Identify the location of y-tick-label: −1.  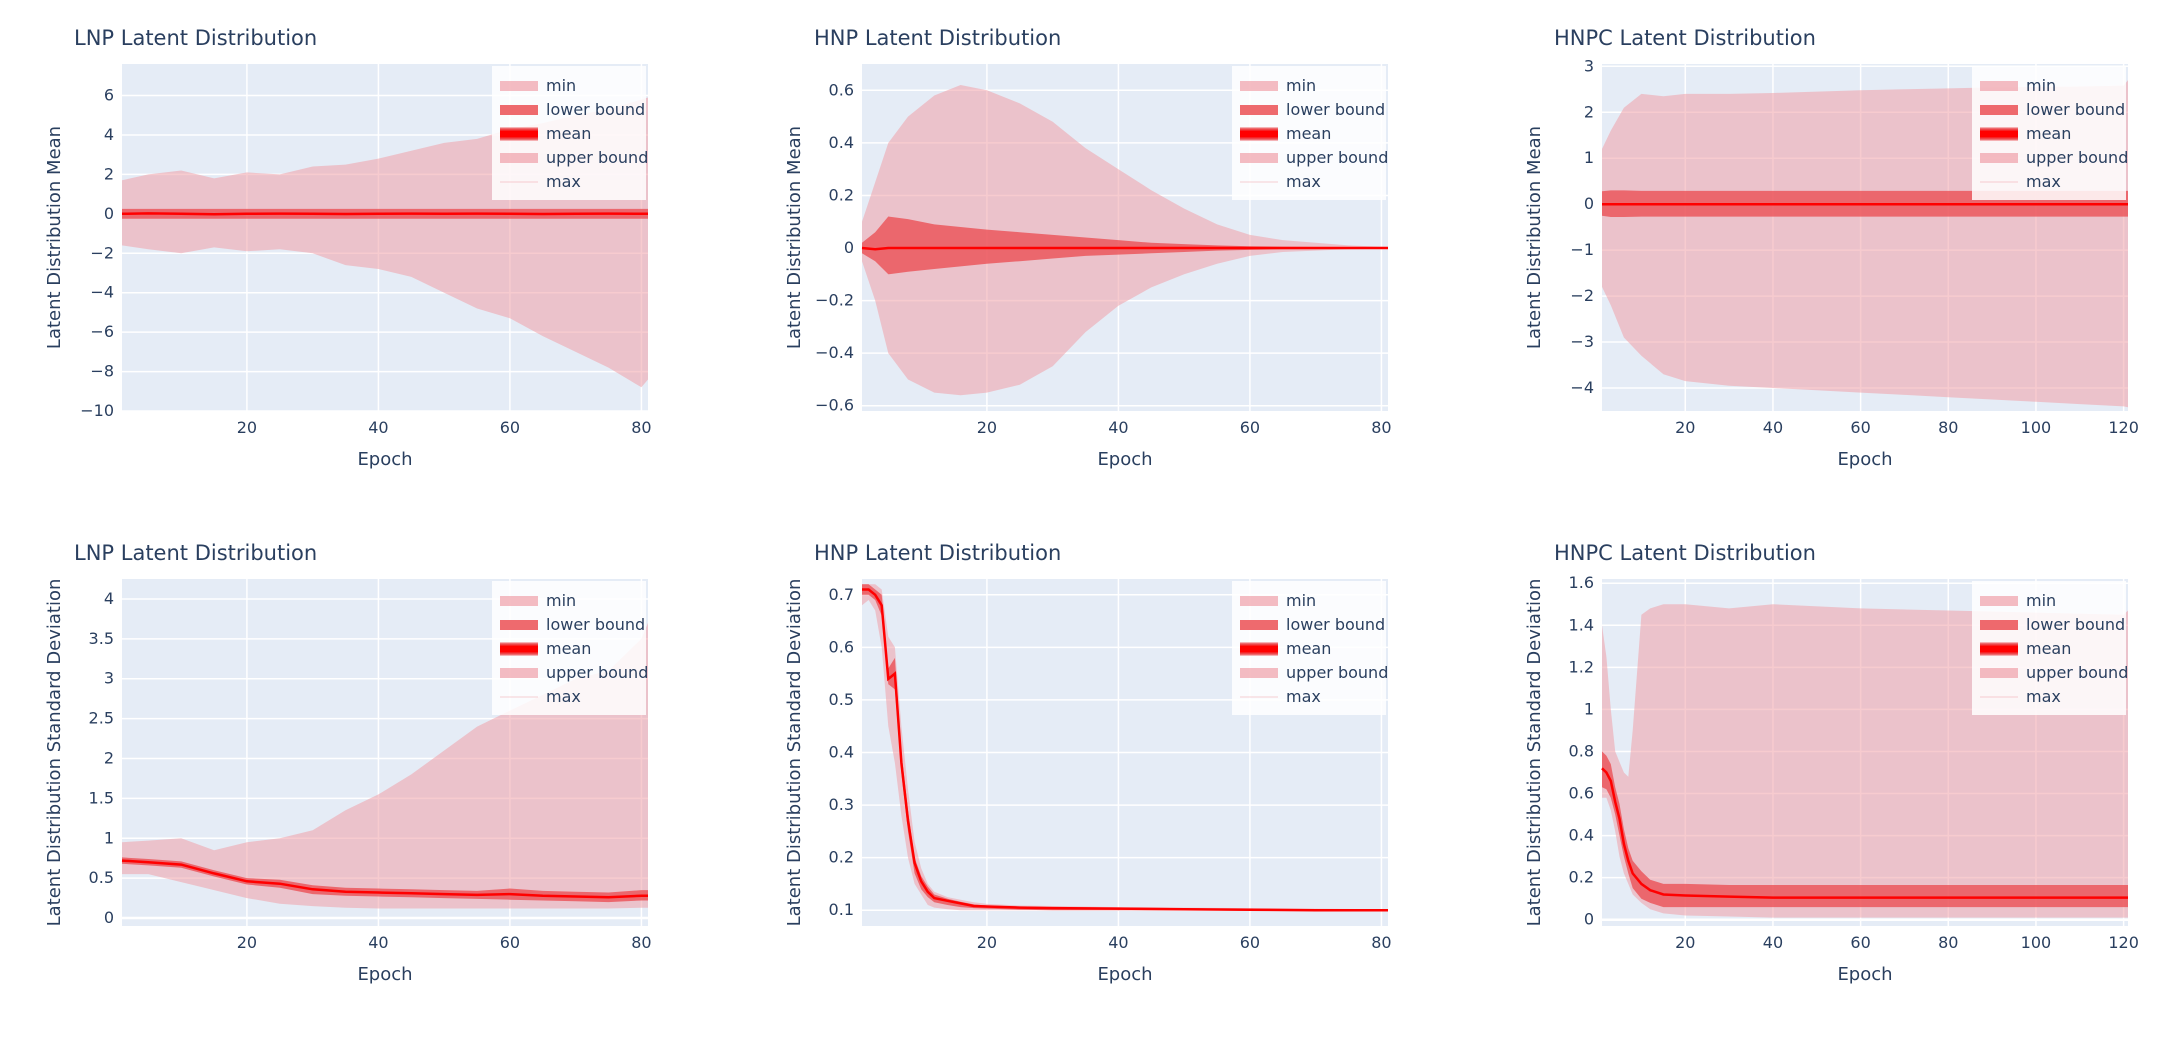
(1582, 249).